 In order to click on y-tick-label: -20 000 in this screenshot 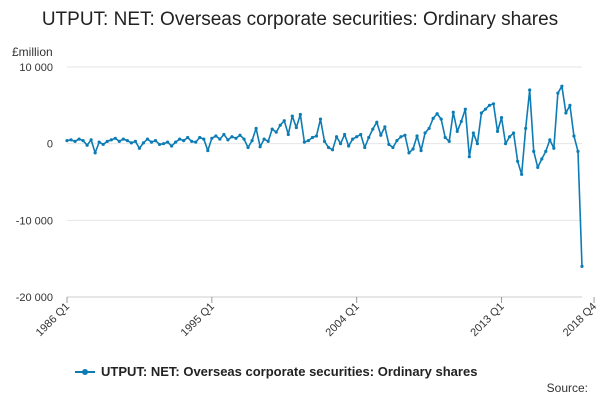, I will do `click(34, 298)`.